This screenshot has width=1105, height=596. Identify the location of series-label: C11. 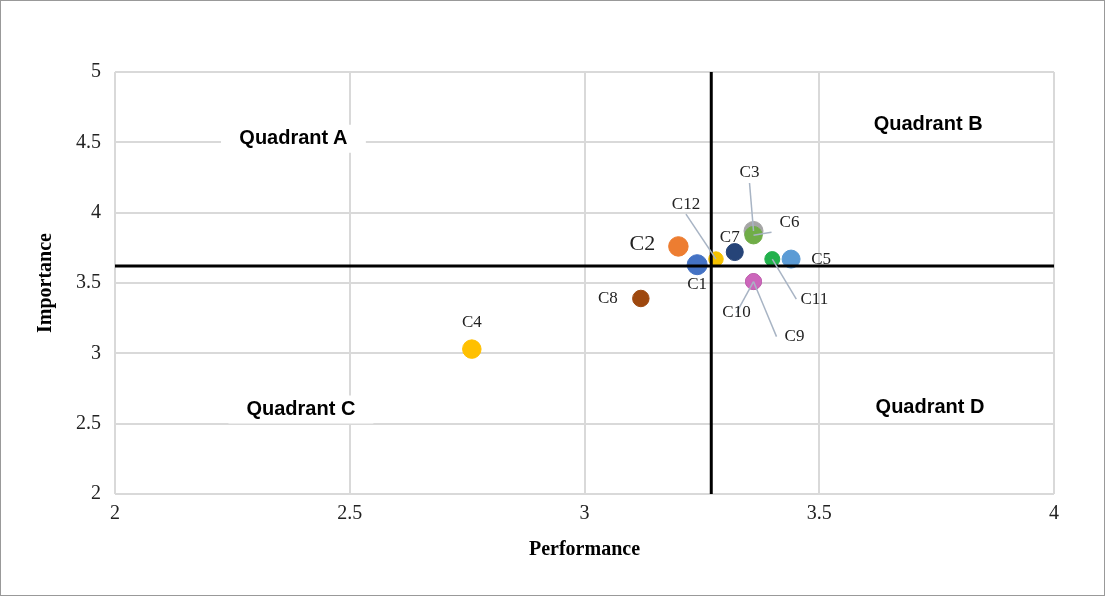
(814, 298).